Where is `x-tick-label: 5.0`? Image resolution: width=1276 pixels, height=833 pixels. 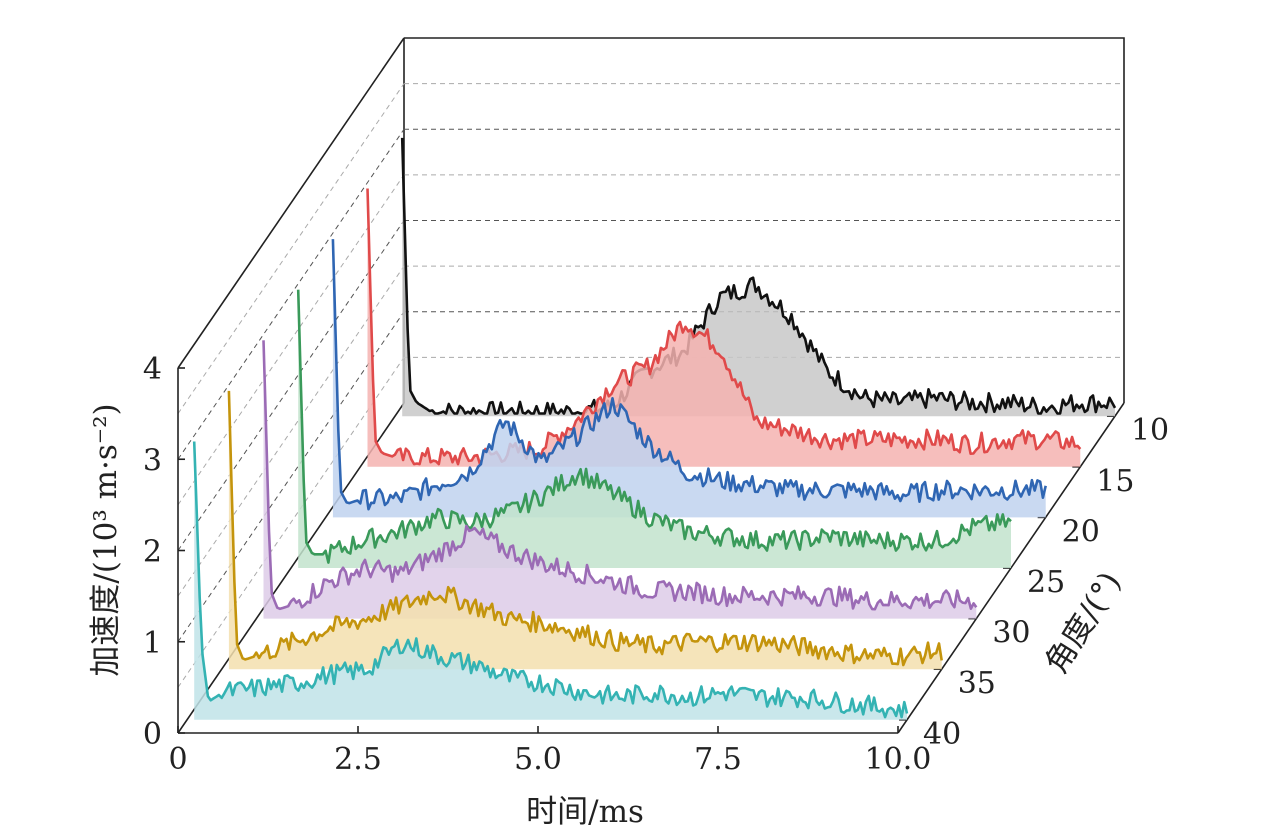
x-tick-label: 5.0 is located at coordinates (538, 759).